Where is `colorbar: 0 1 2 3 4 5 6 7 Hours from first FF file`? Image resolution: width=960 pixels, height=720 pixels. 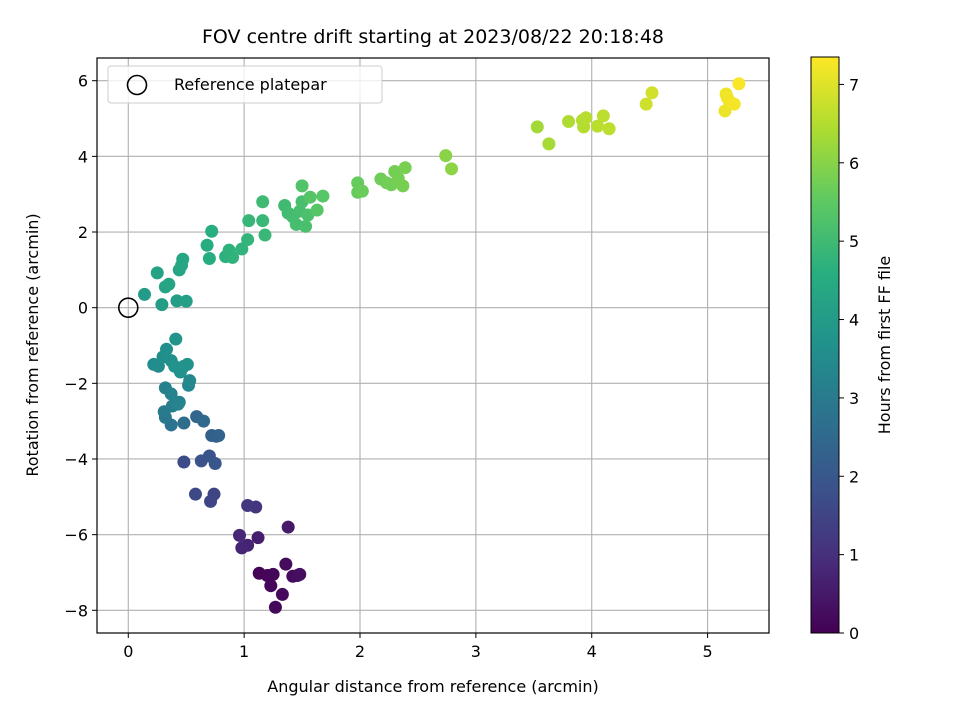
colorbar: 0 1 2 3 4 5 6 7 Hours from first FF file is located at coordinates (852, 349).